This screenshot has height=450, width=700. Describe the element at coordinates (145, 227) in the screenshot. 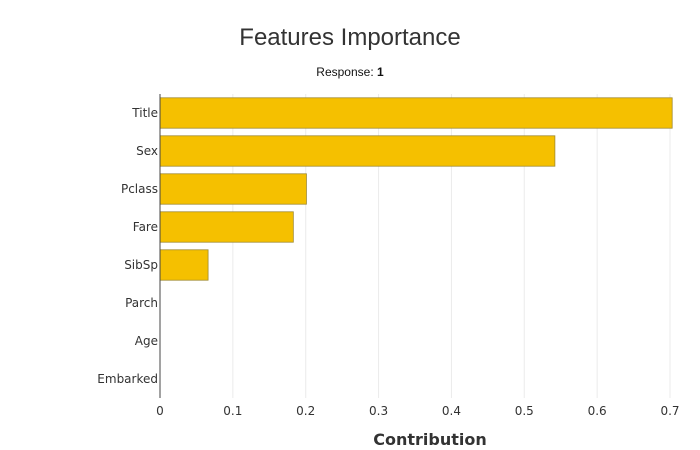

I see `y-tick-label-fare: Fare` at that location.